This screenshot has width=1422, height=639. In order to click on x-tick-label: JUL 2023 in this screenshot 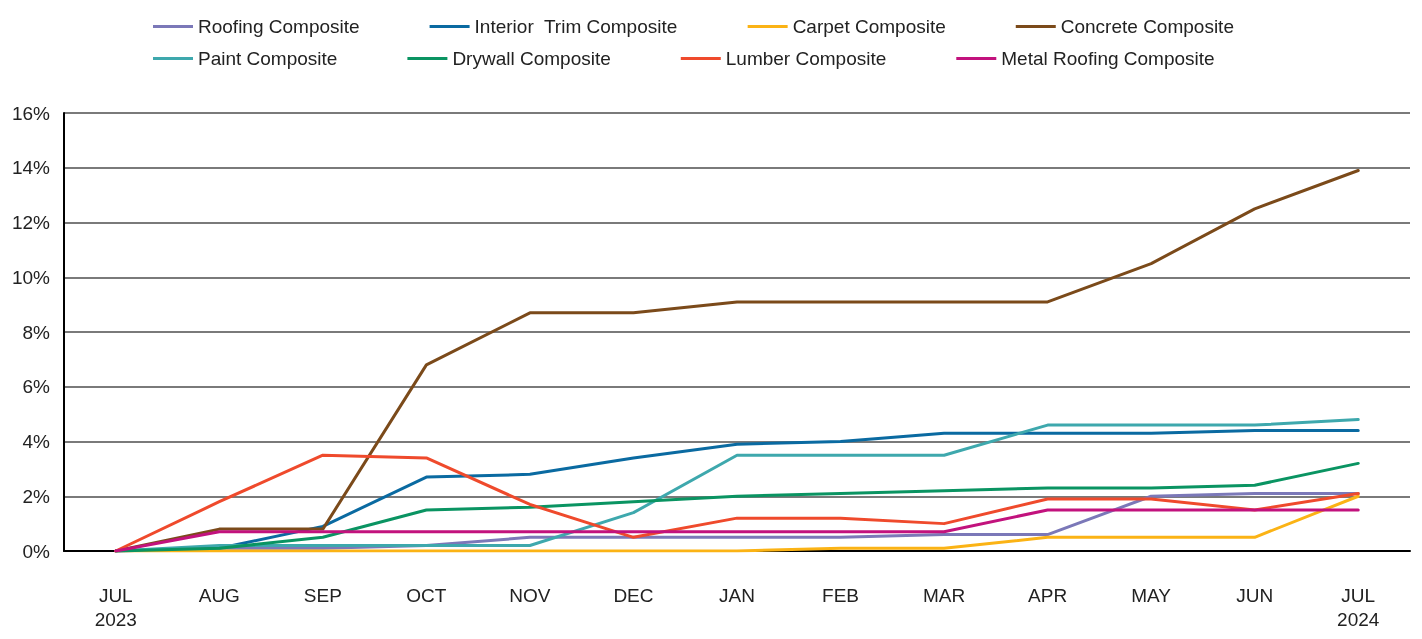, I will do `click(115, 607)`.